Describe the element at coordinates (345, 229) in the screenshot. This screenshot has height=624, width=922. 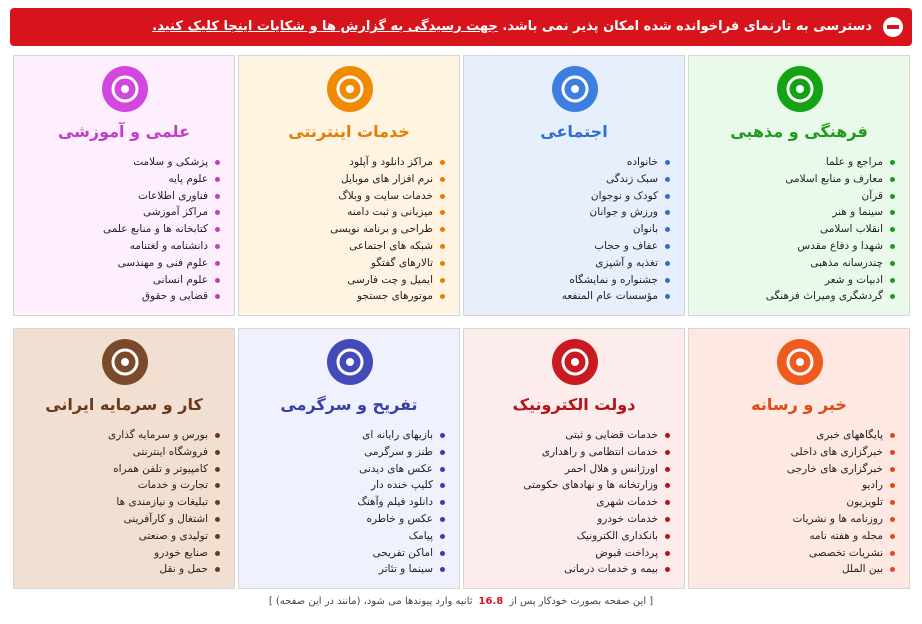
I see `link-item: طراحی و برنامه نویسی` at that location.